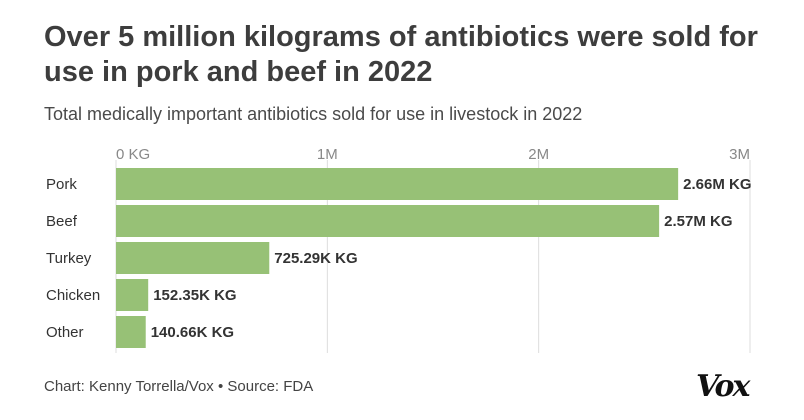 The width and height of the screenshot is (804, 420). I want to click on value-label: 2.57M KG, so click(698, 221).